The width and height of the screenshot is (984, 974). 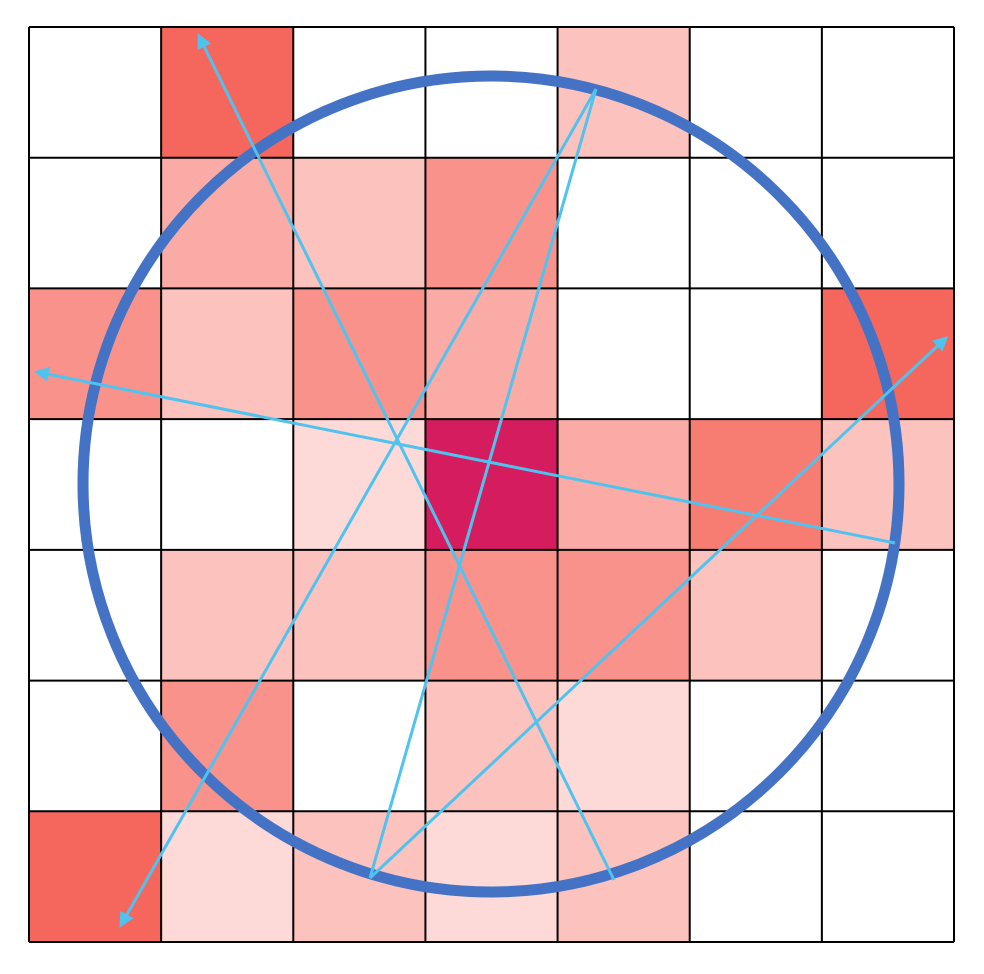 I want to click on grid-cell-r5-c6, so click(x=887, y=746).